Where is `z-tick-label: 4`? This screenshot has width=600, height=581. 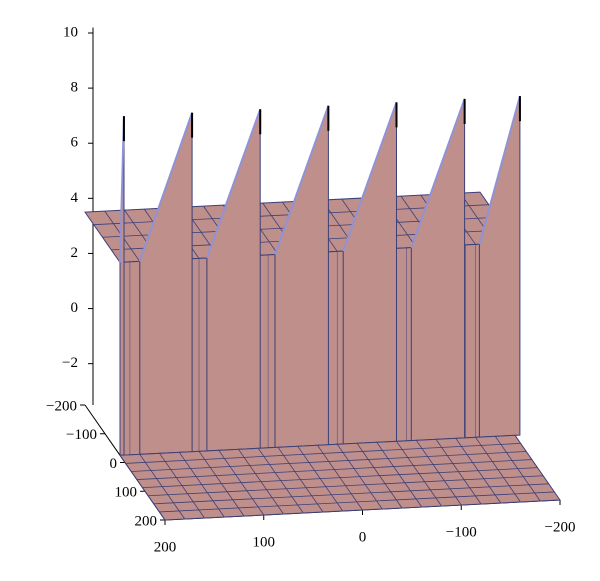 z-tick-label: 4 is located at coordinates (75, 198).